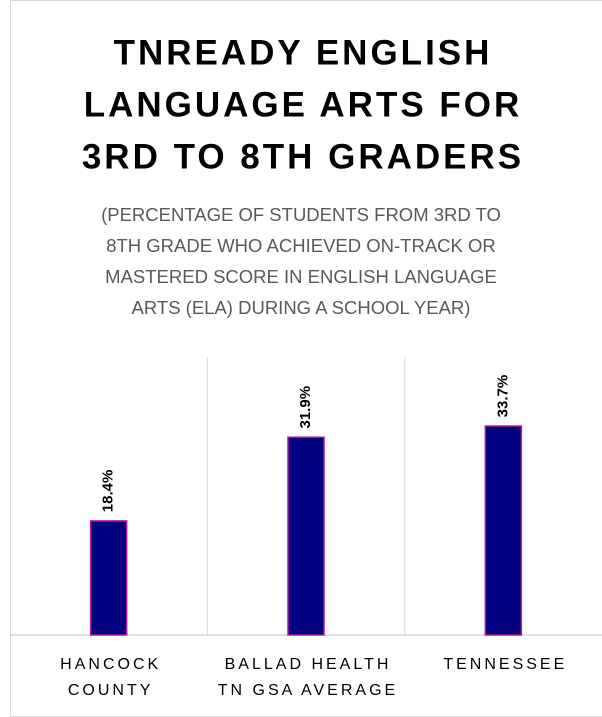 Image resolution: width=602 pixels, height=717 pixels. Describe the element at coordinates (108, 491) in the screenshot. I see `value-label: 18.4%` at that location.